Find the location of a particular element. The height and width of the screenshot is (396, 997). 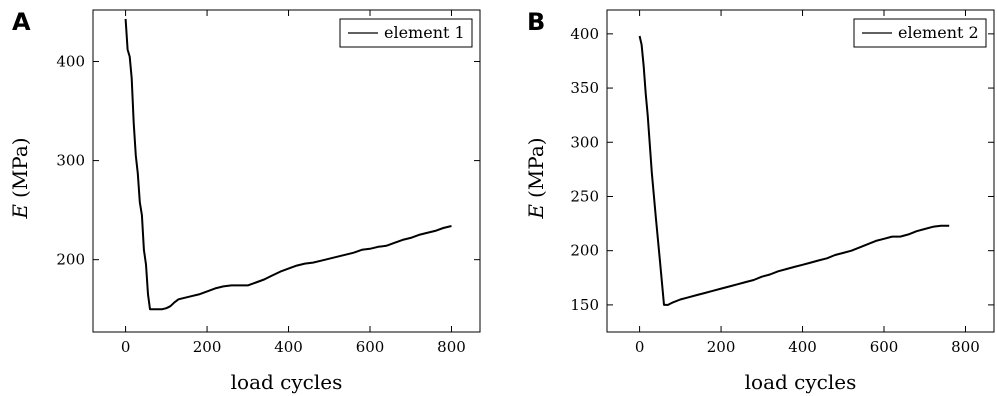

chart-0-ytick-label-0: 200 is located at coordinates (70, 260).